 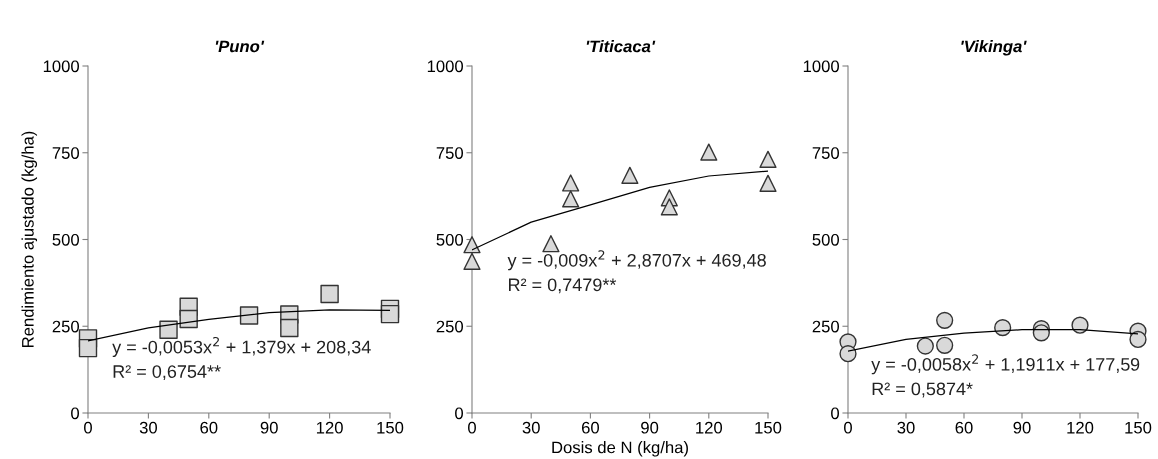 I want to click on x-axis-title: Dosis de N (kg/ha), so click(x=620, y=449).